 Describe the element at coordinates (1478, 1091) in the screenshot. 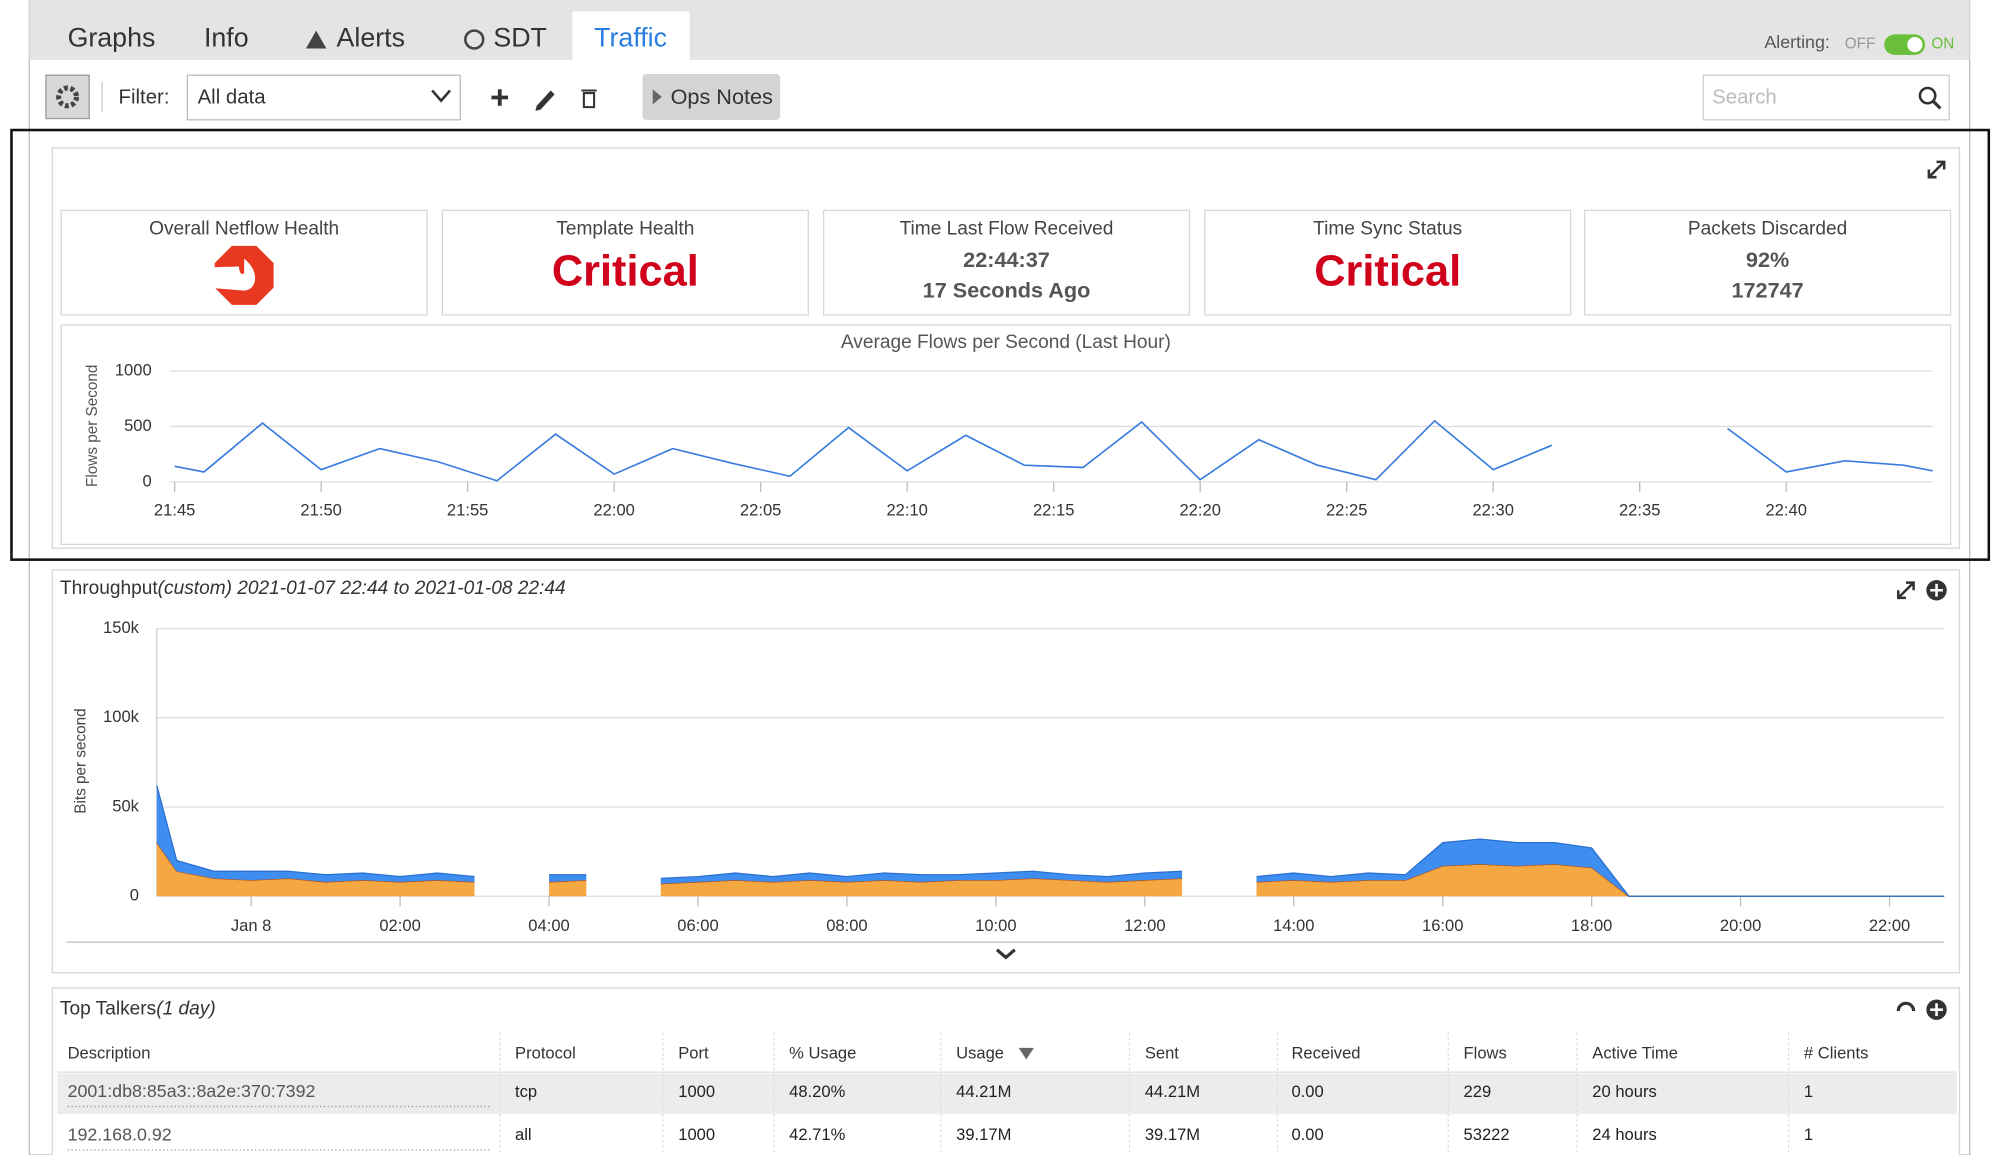

I see `table-cell: 229` at that location.